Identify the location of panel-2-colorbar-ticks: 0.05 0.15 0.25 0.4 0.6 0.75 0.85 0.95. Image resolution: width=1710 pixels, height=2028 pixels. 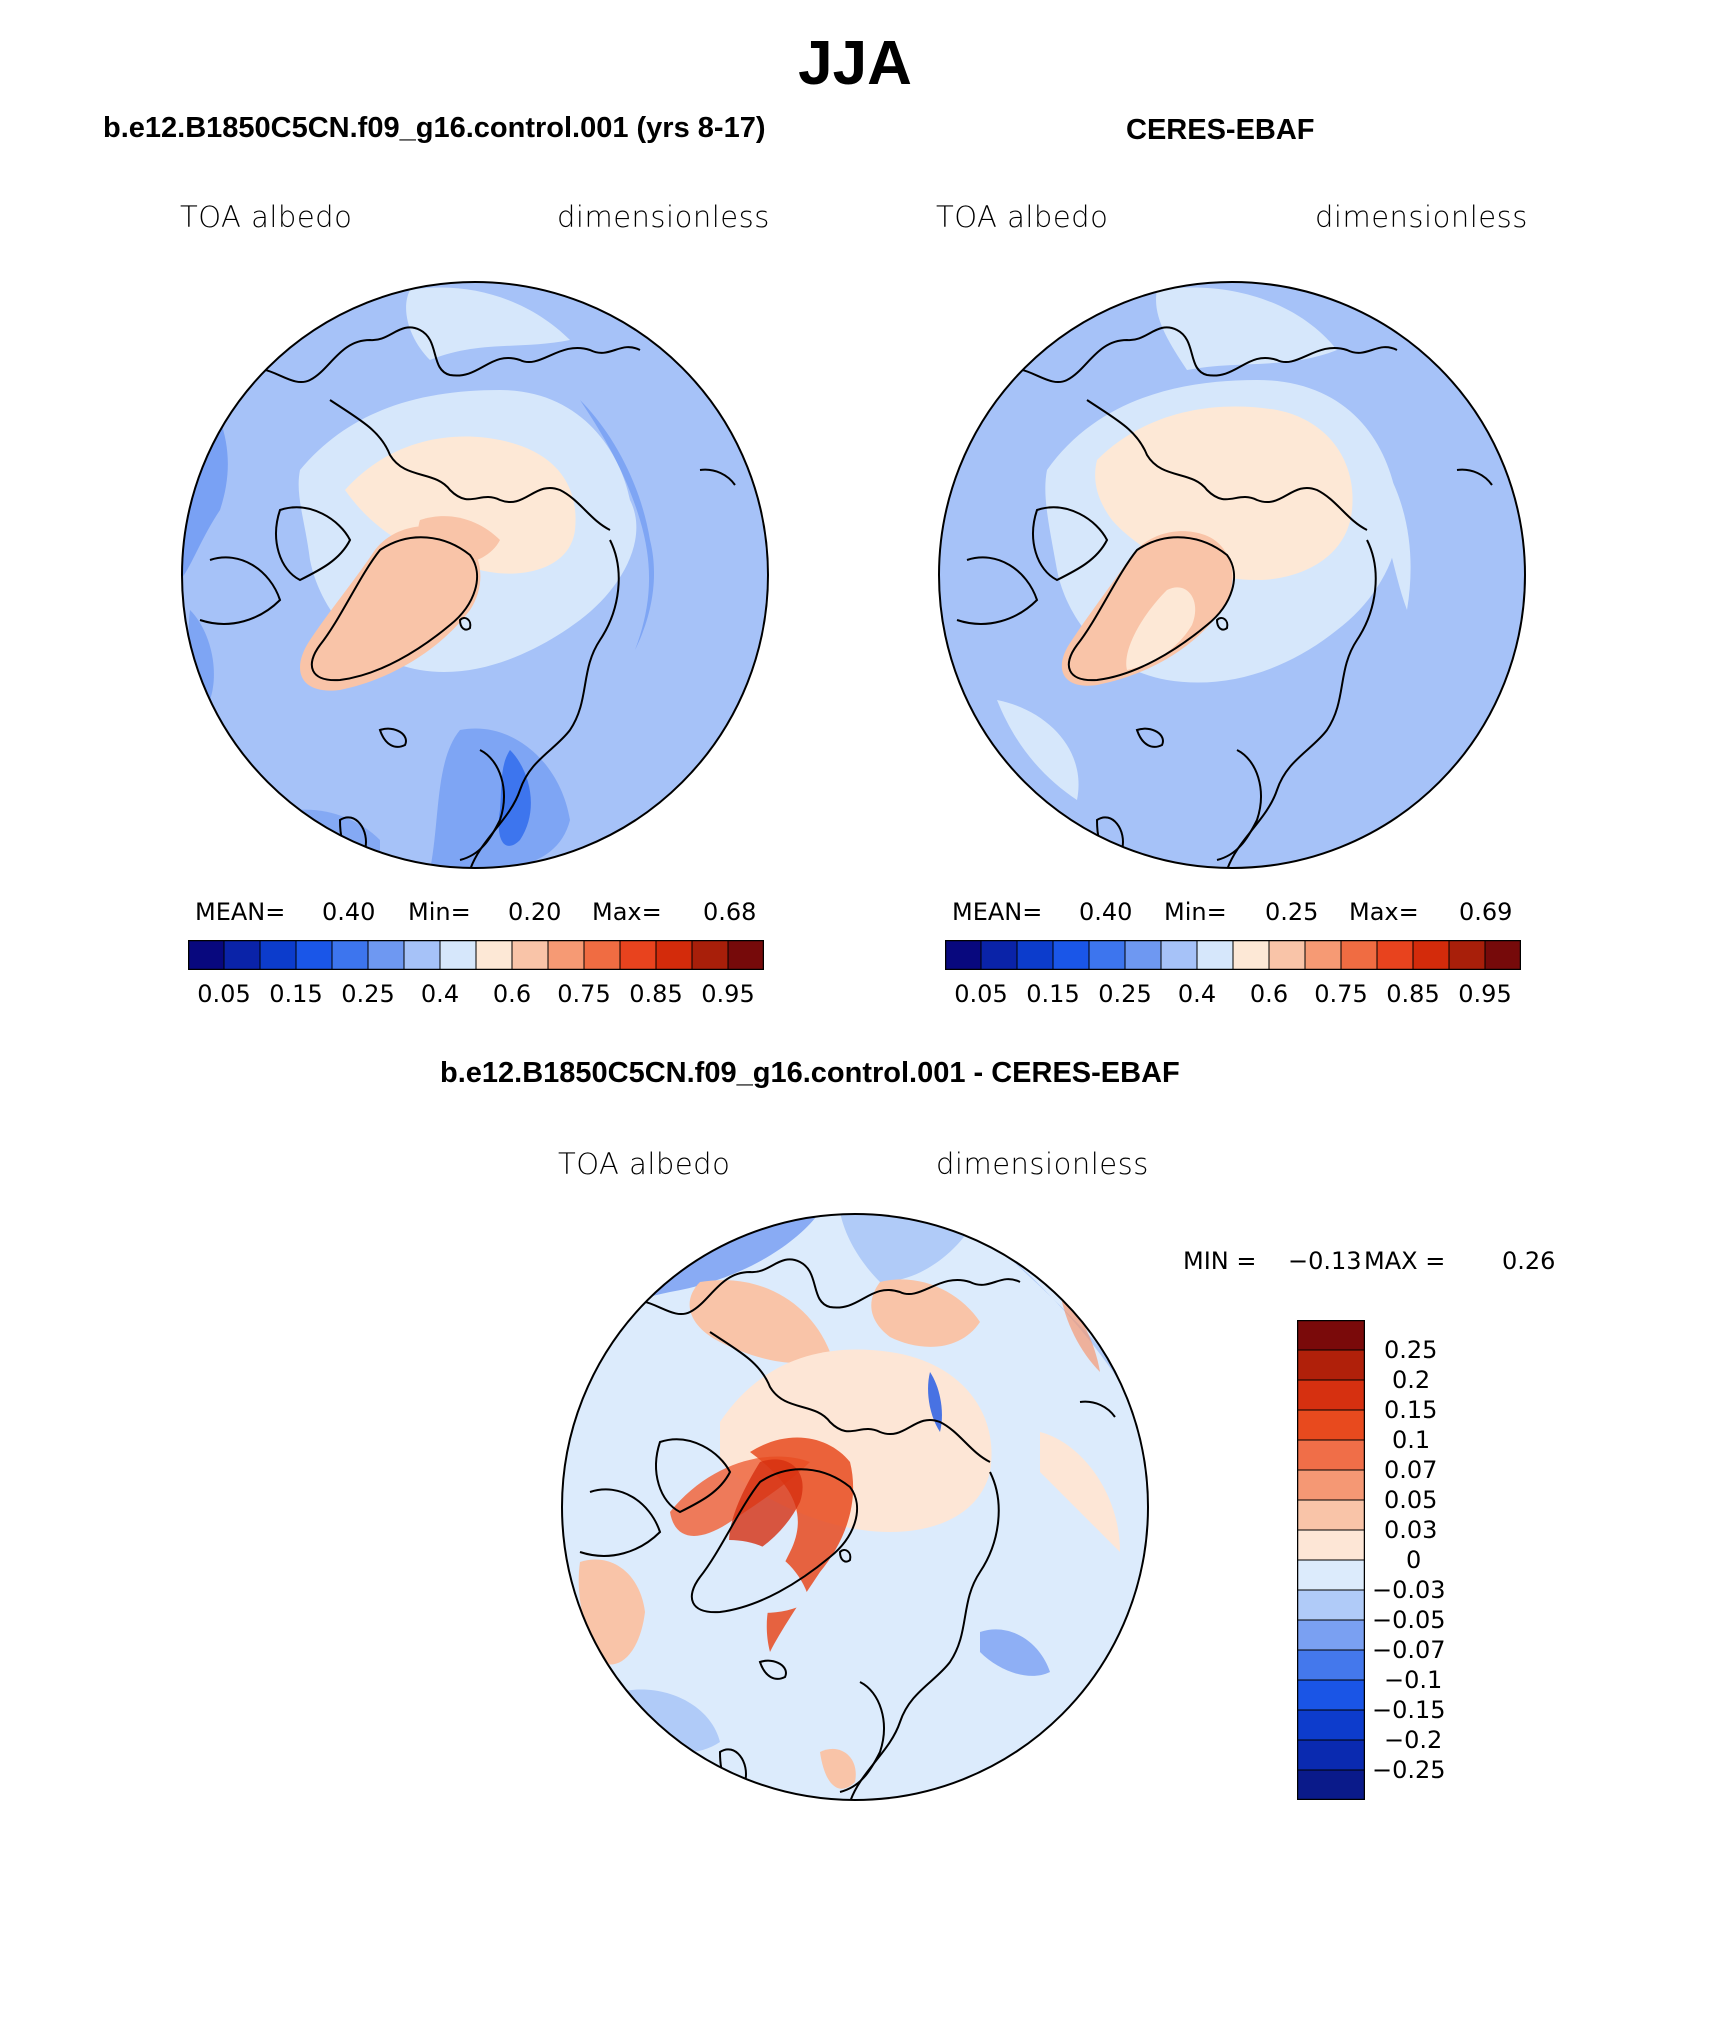
(1233, 995).